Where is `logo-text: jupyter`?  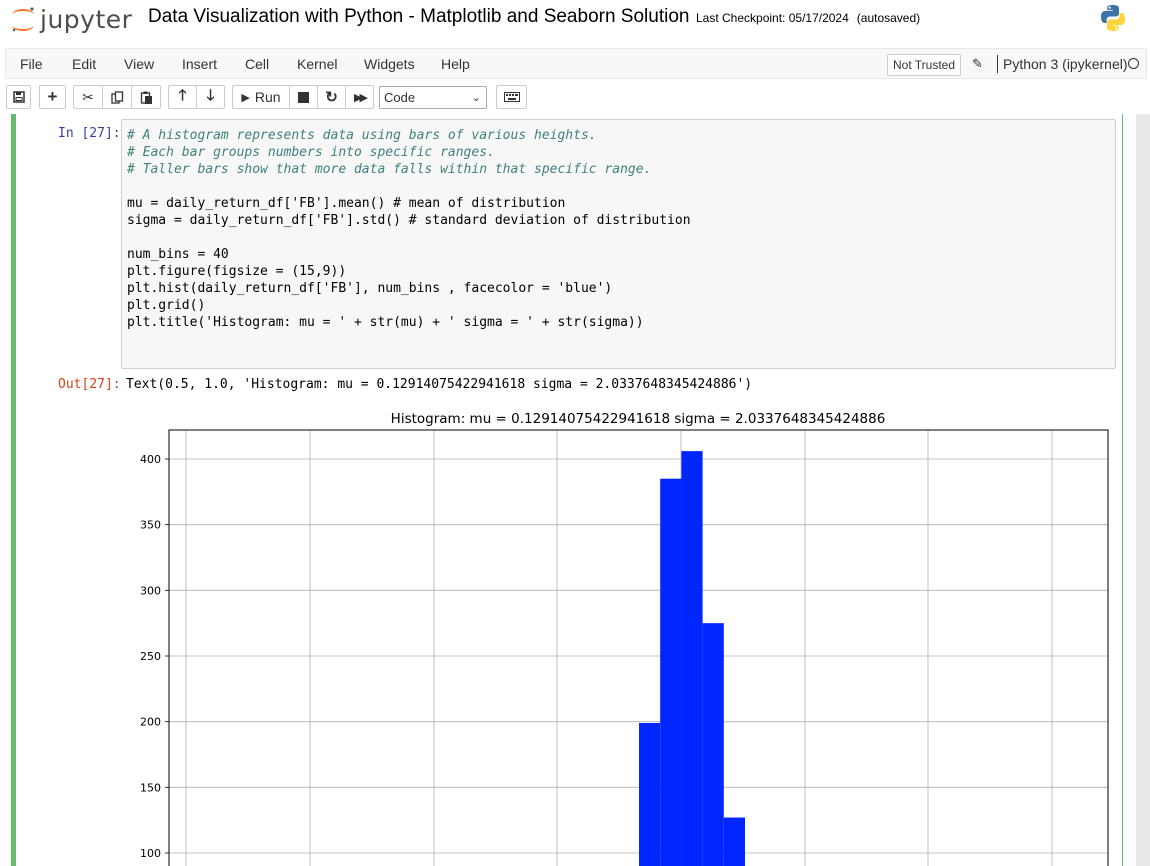
logo-text: jupyter is located at coordinates (86, 19).